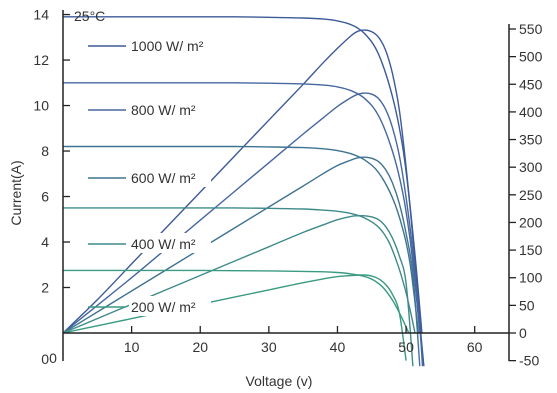 The image size is (557, 393). Describe the element at coordinates (338, 347) in the screenshot. I see `x-tick-label: 40` at that location.